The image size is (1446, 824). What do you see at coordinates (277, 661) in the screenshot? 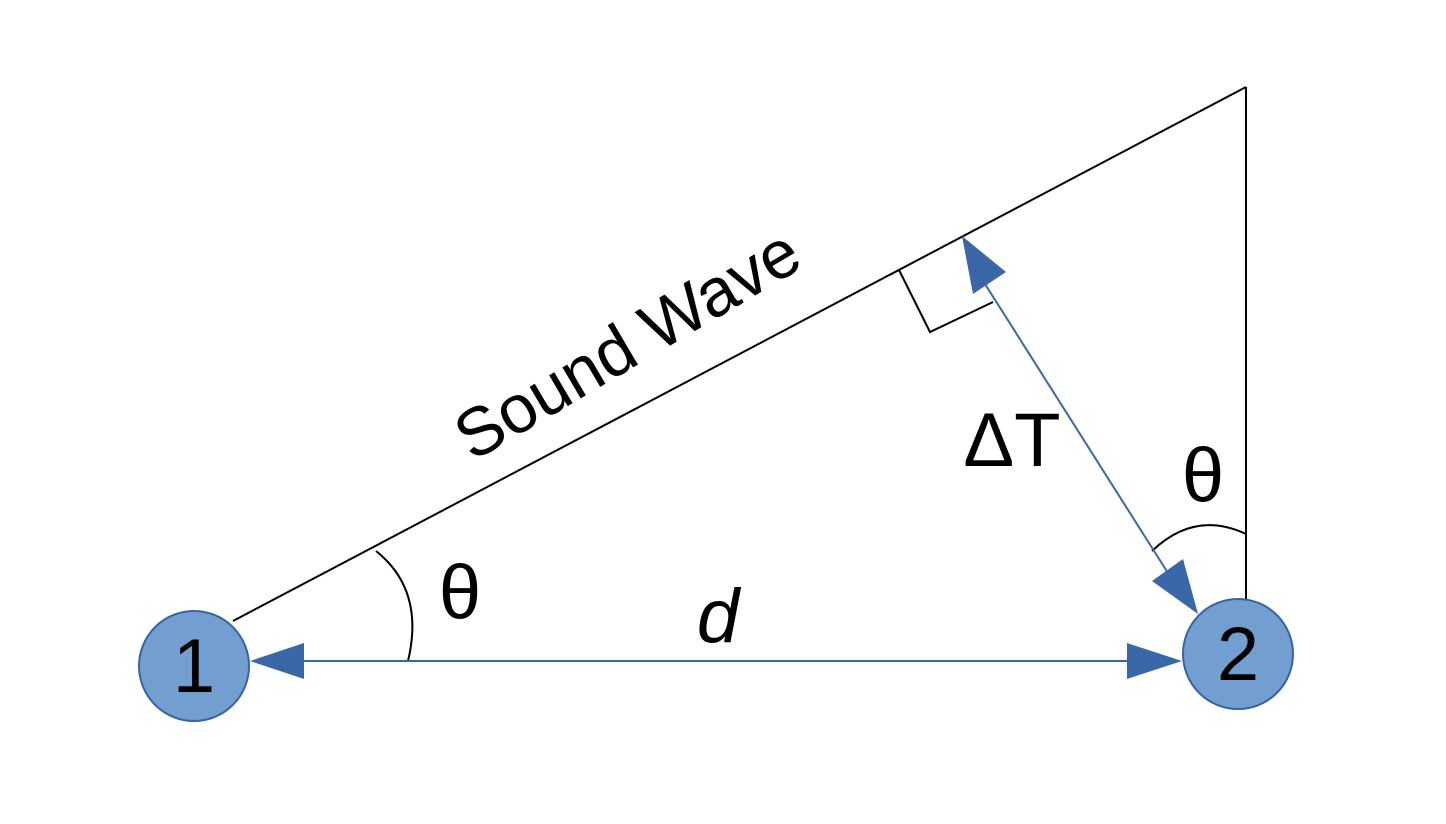
I see `distance-arrowhead-left` at bounding box center [277, 661].